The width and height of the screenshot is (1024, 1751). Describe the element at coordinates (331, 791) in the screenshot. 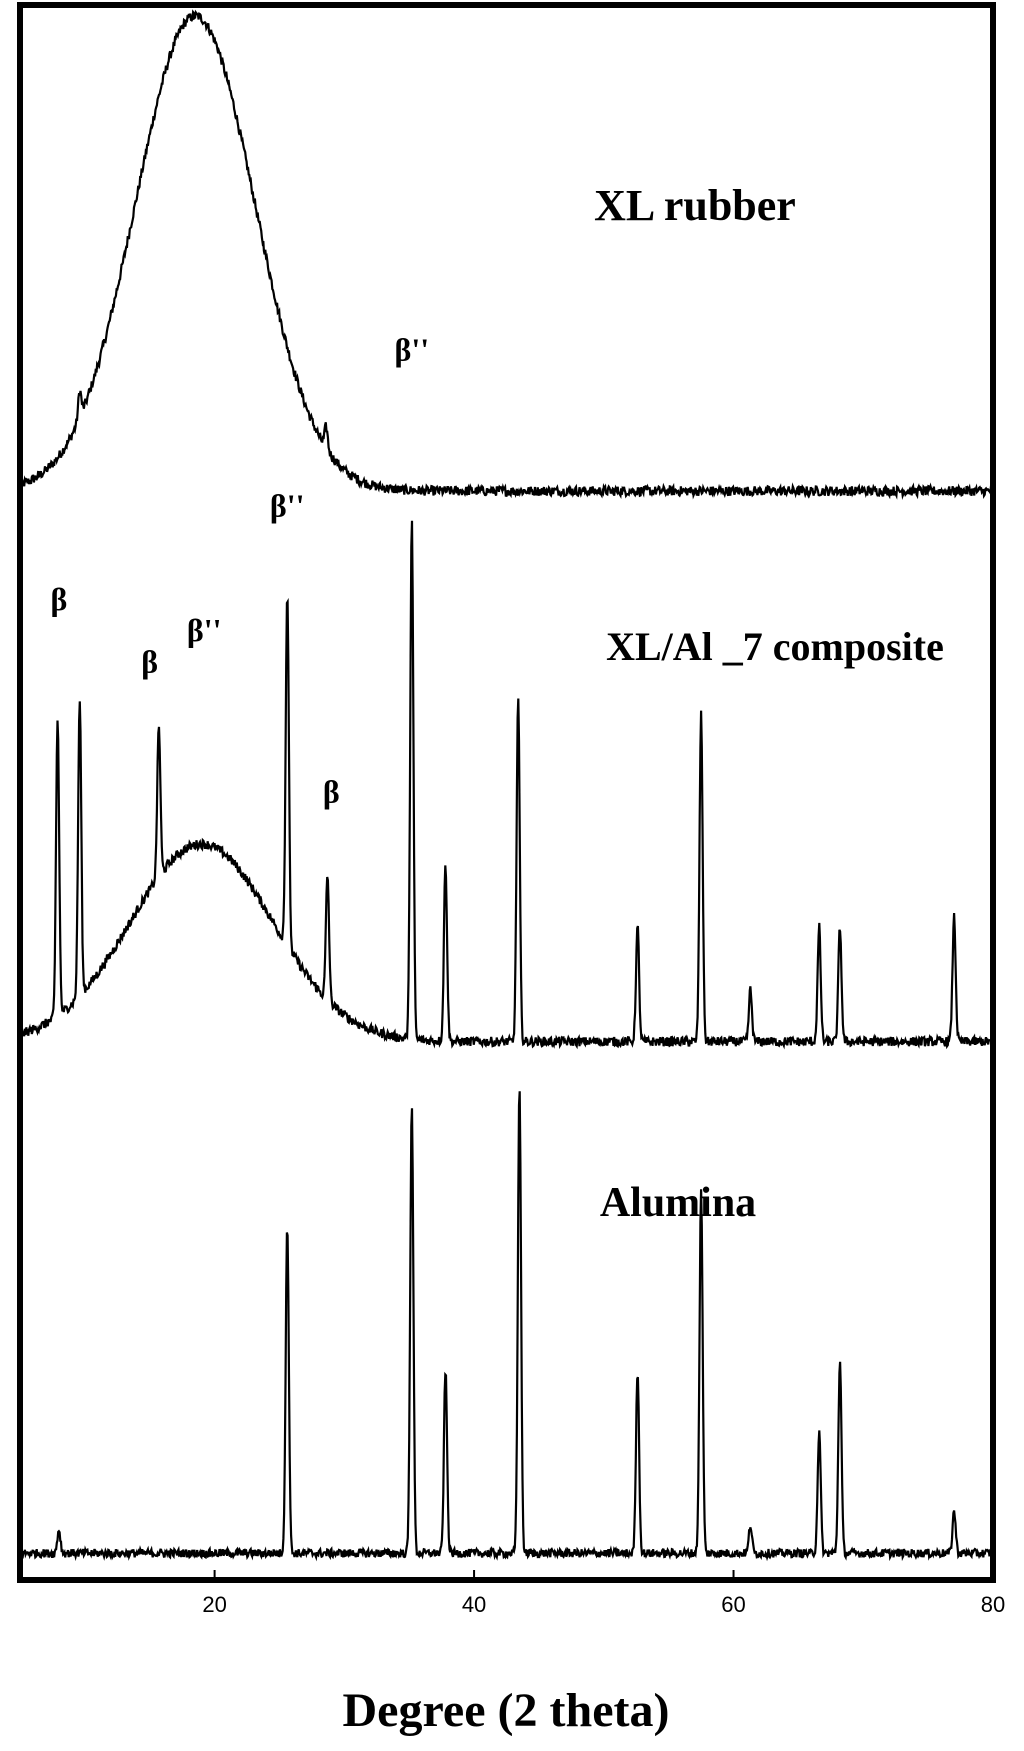

I see `peak-annotation-5: β` at that location.